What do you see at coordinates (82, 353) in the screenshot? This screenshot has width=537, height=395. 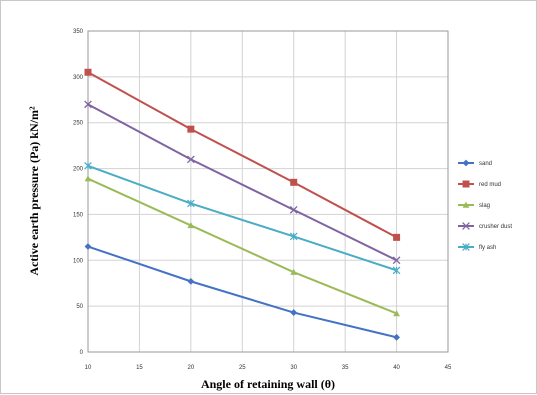 I see `y-tick-label: 0` at bounding box center [82, 353].